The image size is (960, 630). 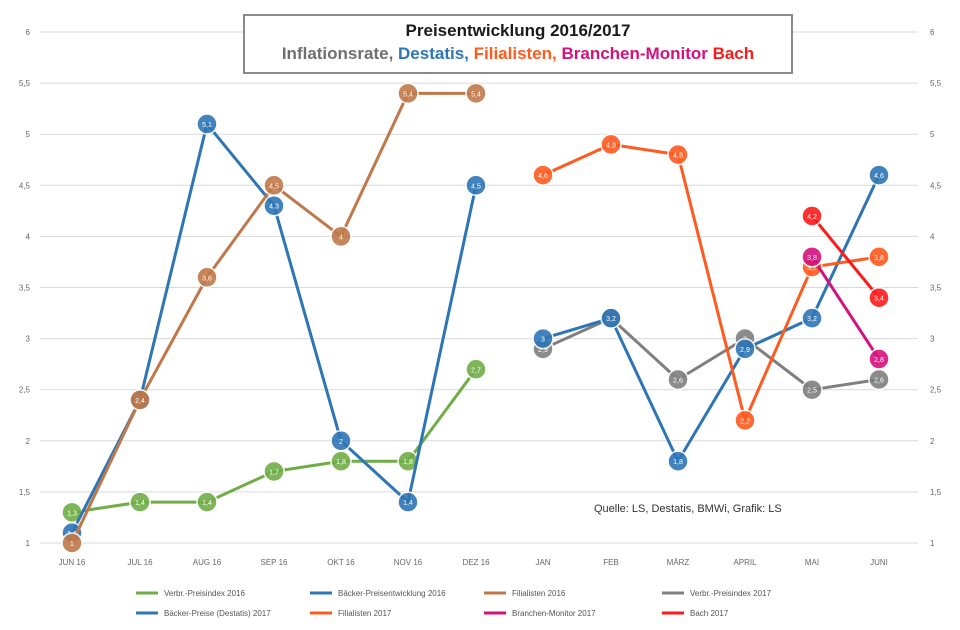 What do you see at coordinates (217, 613) in the screenshot?
I see `legend-label: Bäcker-Preise (Destatis) 2017` at bounding box center [217, 613].